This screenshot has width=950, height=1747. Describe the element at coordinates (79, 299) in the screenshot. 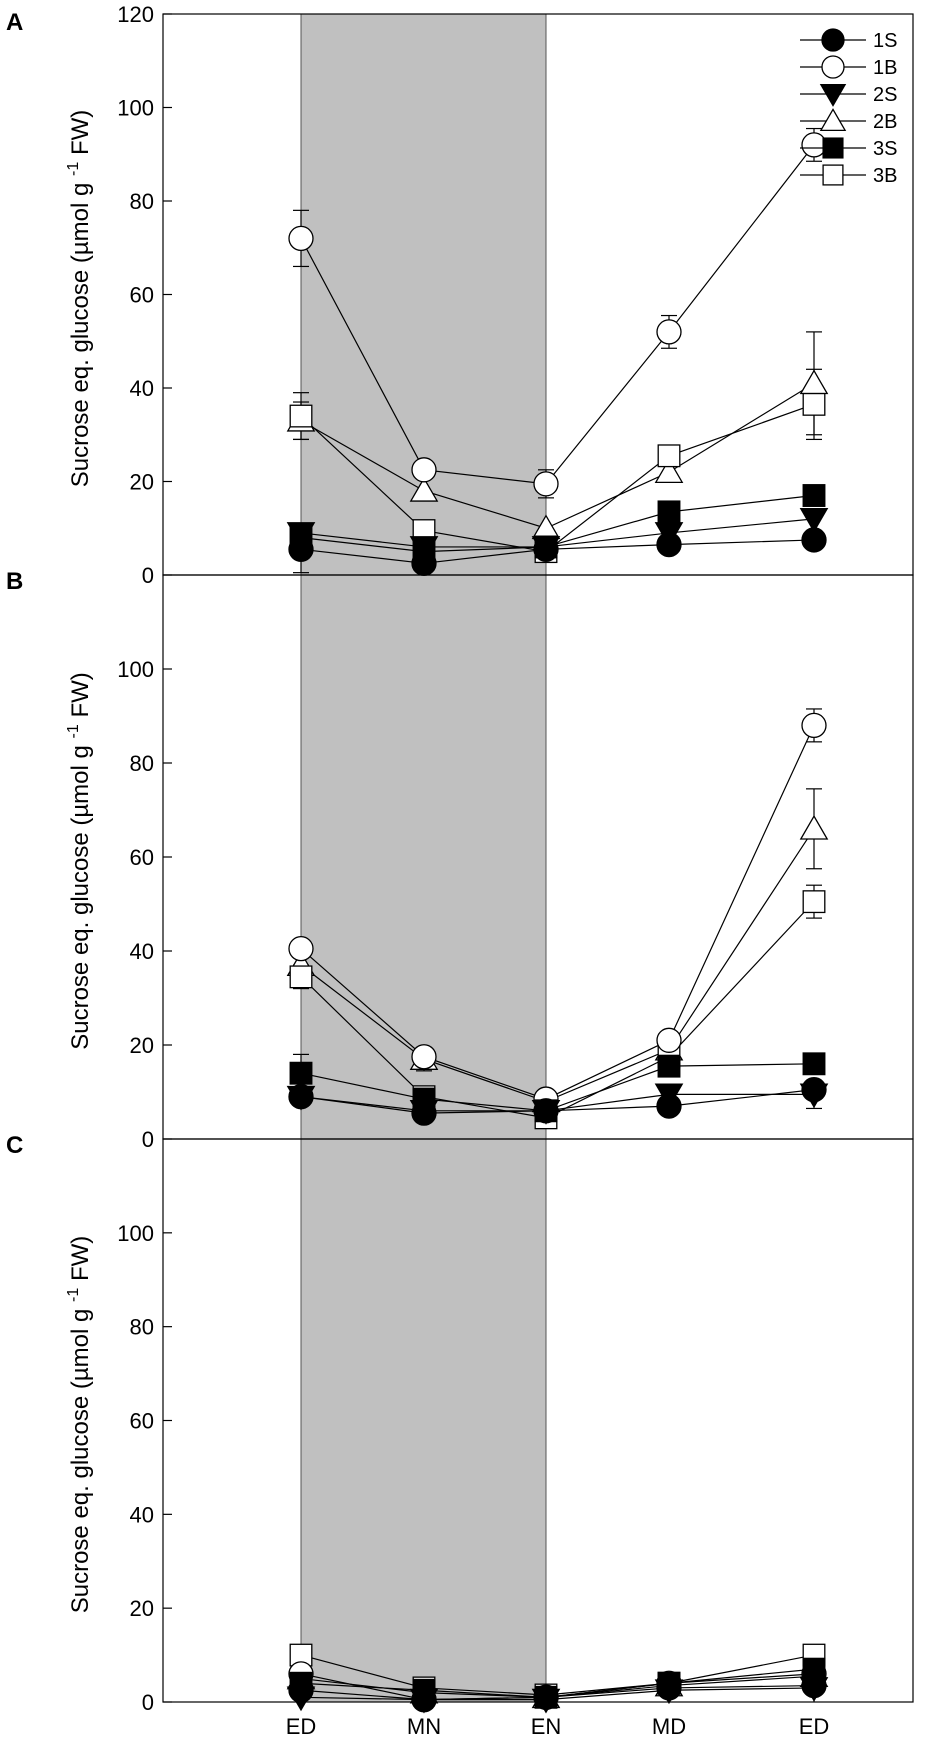

I see `panel-a-ylabel: Sucrose eq. glucose (µmol g -1 FW)` at that location.